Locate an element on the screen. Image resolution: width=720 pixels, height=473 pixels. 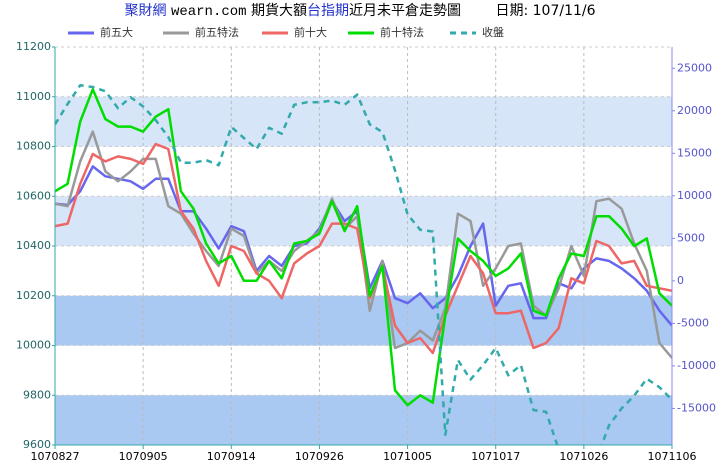
legend-label: 前五大 is located at coordinates (116, 32).